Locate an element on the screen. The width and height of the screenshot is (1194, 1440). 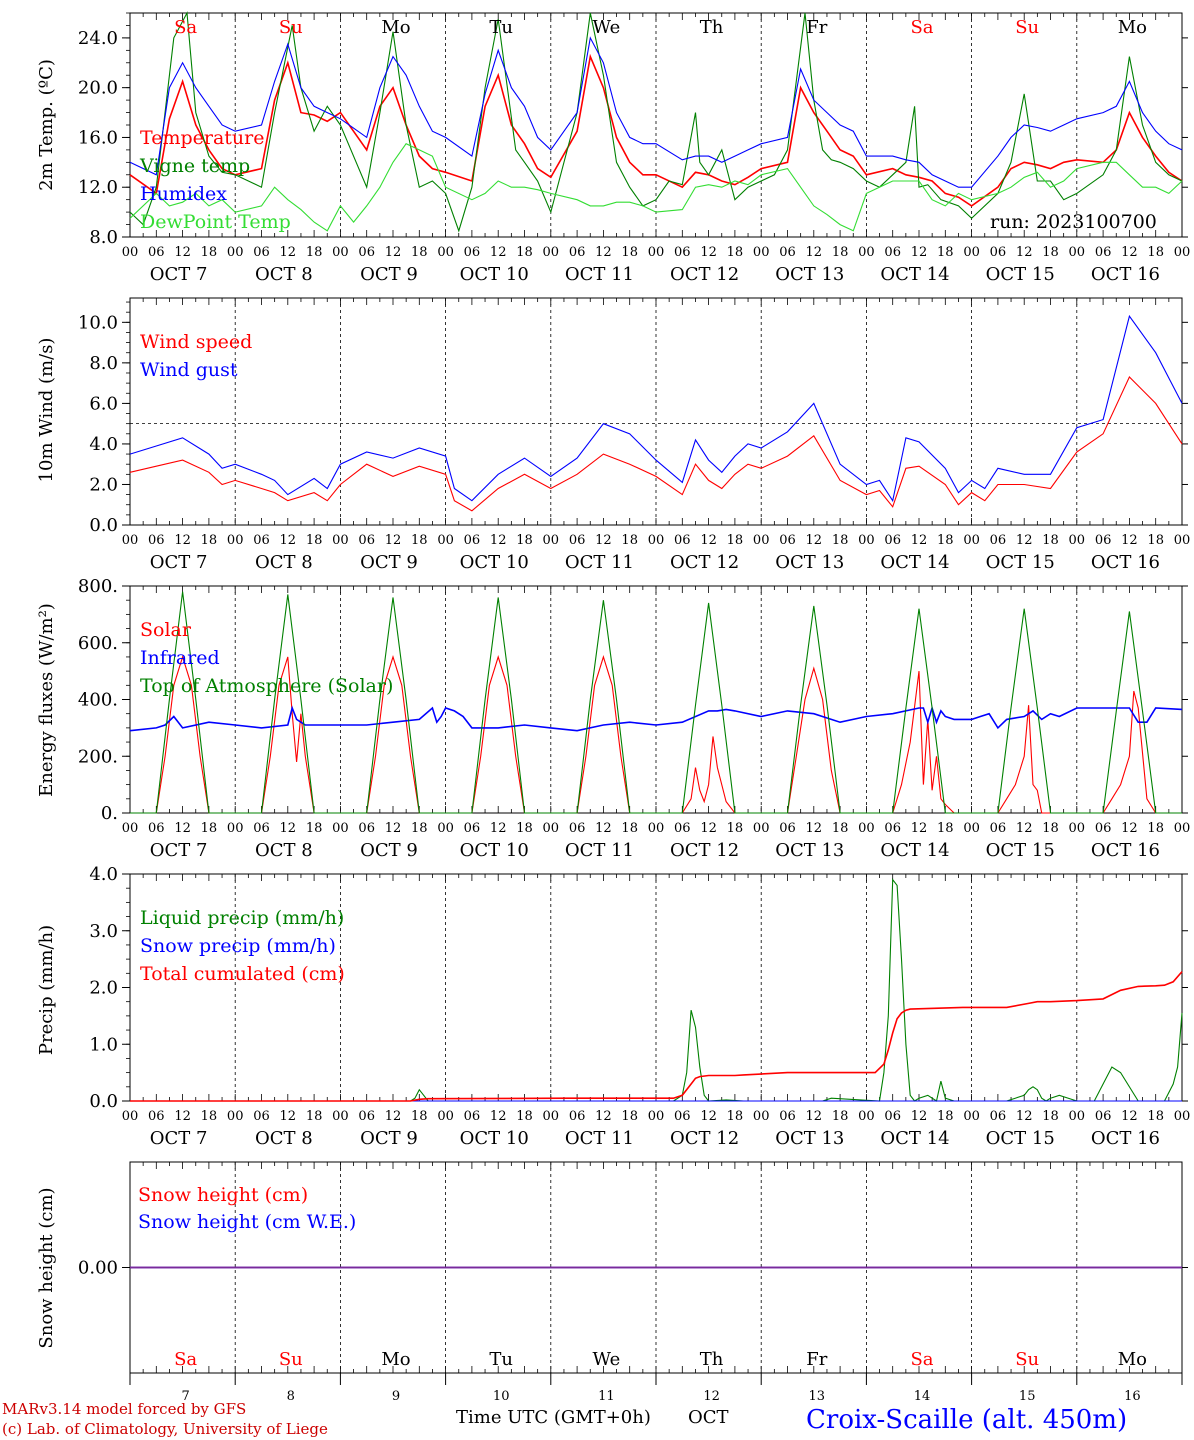
y-tick-label: 6.0 is located at coordinates (103, 403).